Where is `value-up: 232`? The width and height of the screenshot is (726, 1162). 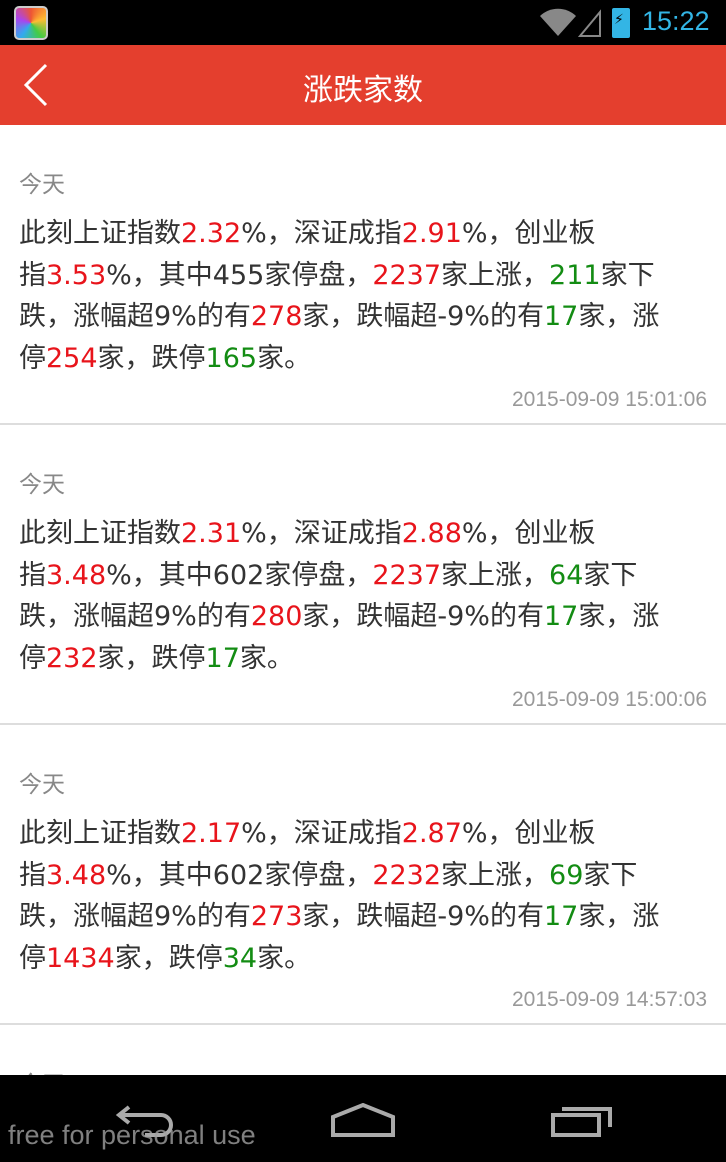
value-up: 232 is located at coordinates (72, 658).